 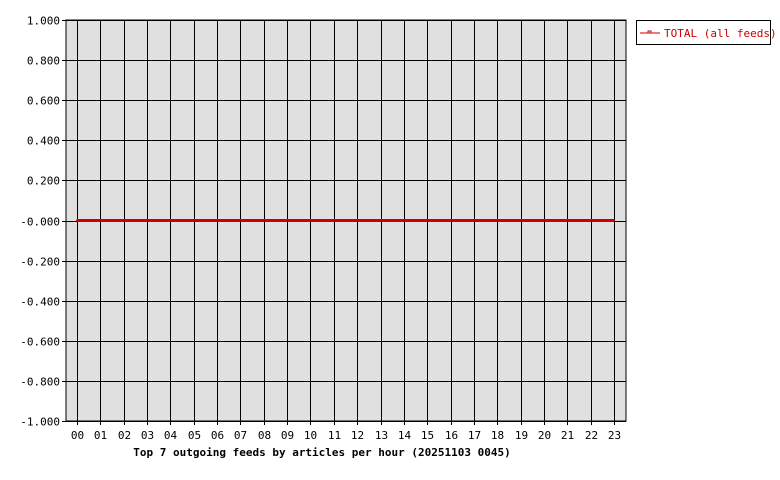 What do you see at coordinates (100, 435) in the screenshot?
I see `x-tick-label: 01` at bounding box center [100, 435].